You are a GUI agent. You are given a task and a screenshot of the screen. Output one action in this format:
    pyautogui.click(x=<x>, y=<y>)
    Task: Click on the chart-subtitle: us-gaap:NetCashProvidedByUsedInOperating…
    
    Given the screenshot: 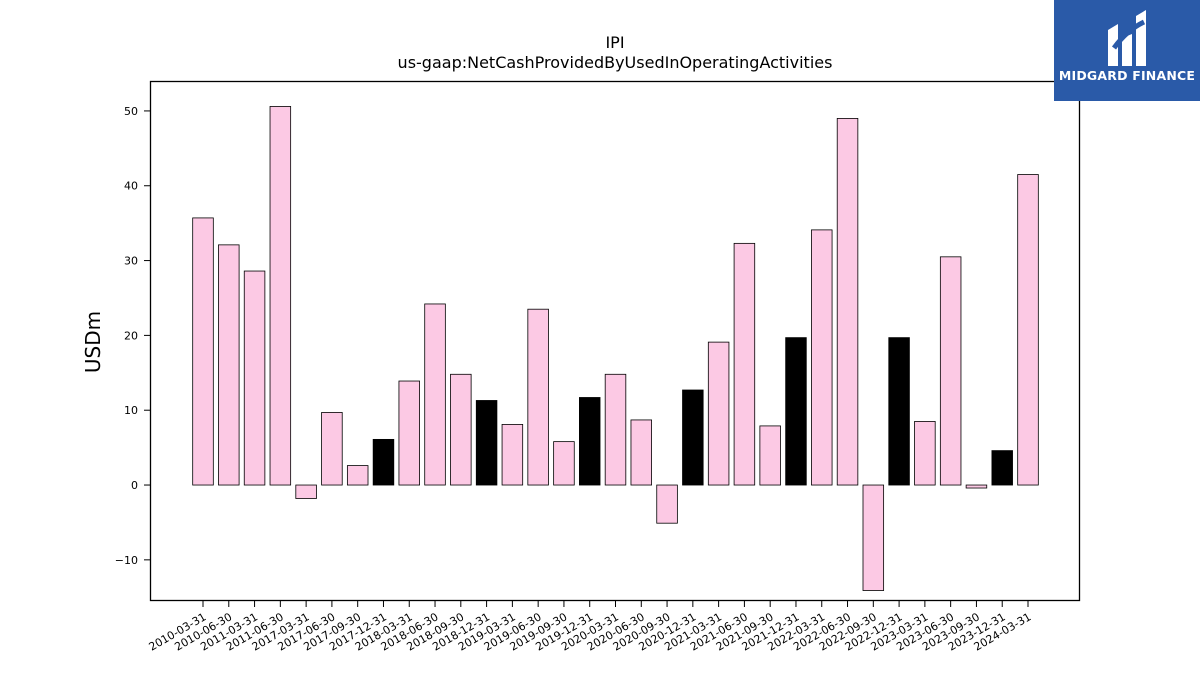 What is the action you would take?
    pyautogui.click(x=615, y=62)
    